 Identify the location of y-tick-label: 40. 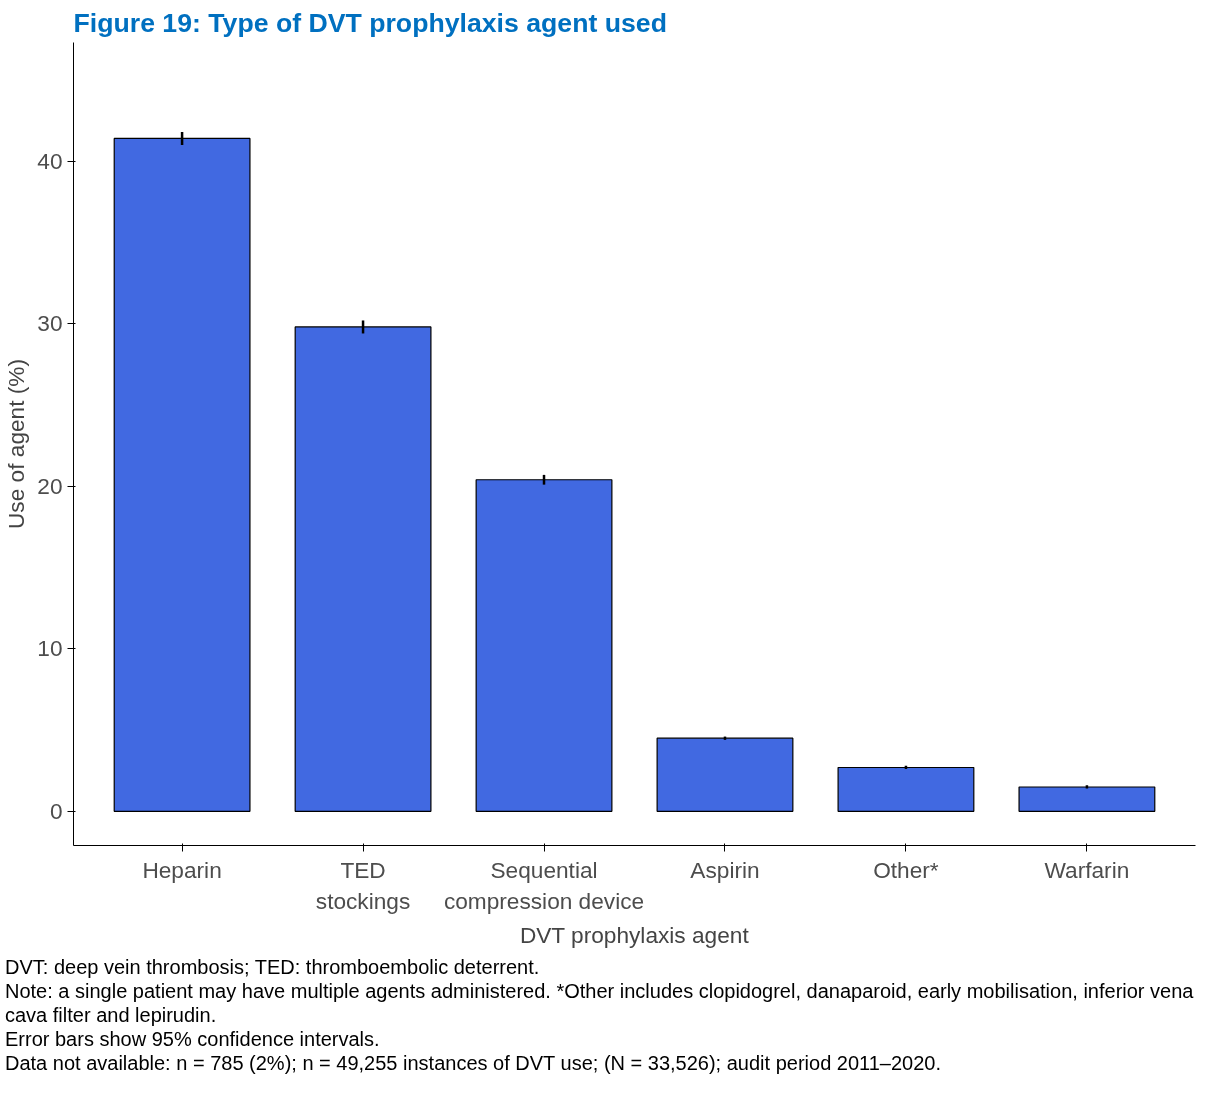
(50, 160).